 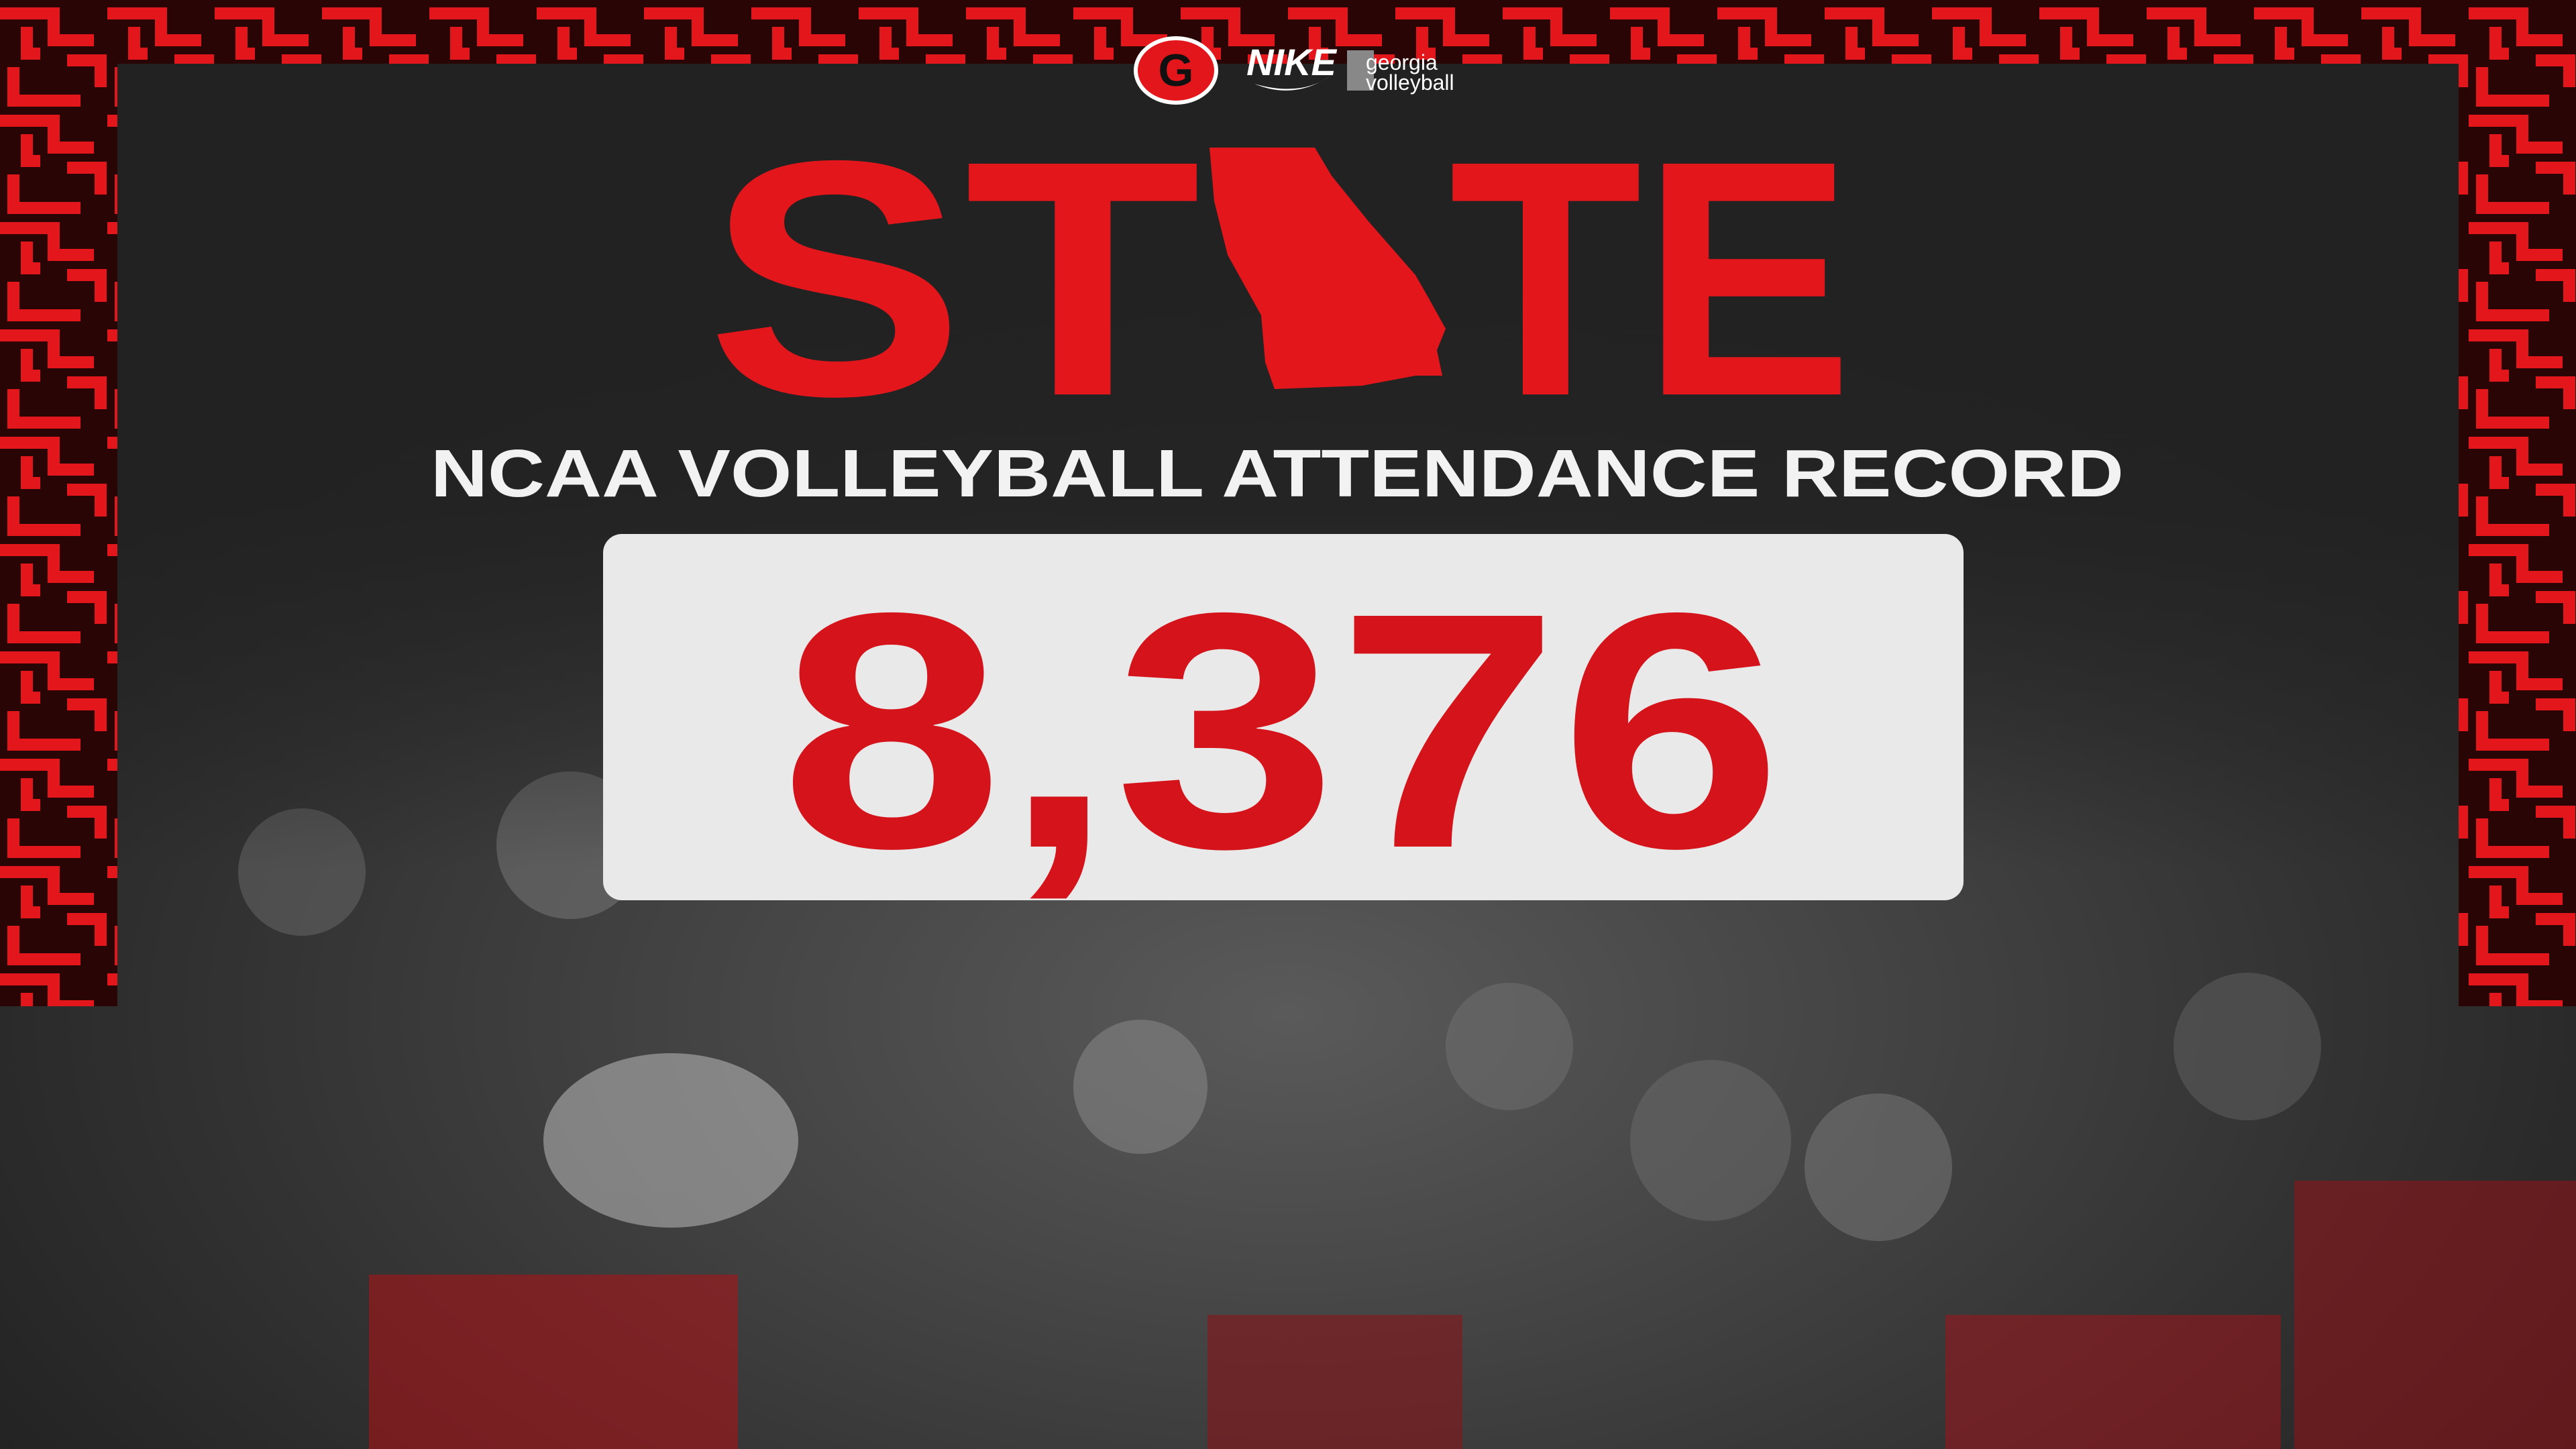 What do you see at coordinates (1288, 32) in the screenshot?
I see `top-border` at bounding box center [1288, 32].